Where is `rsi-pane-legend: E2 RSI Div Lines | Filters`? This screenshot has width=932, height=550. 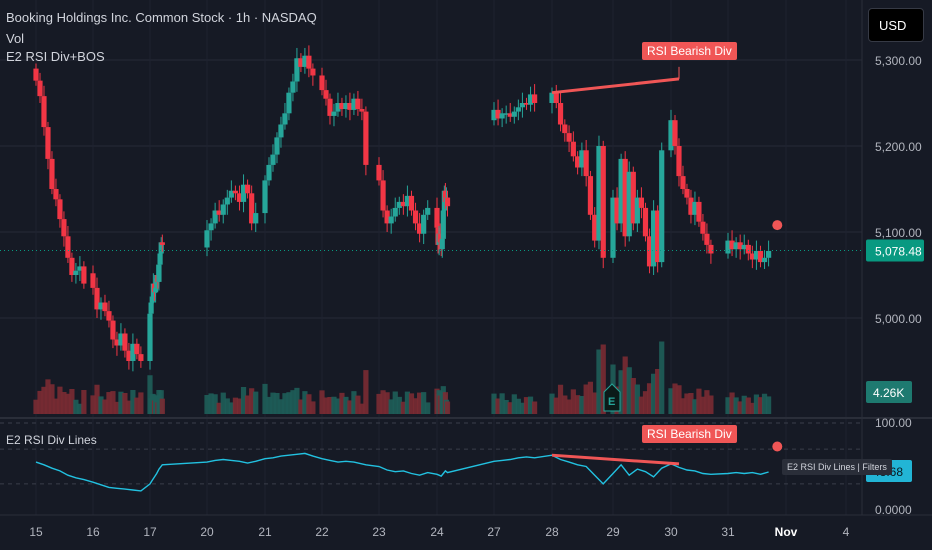
rsi-pane-legend: E2 RSI Div Lines | Filters is located at coordinates (837, 467).